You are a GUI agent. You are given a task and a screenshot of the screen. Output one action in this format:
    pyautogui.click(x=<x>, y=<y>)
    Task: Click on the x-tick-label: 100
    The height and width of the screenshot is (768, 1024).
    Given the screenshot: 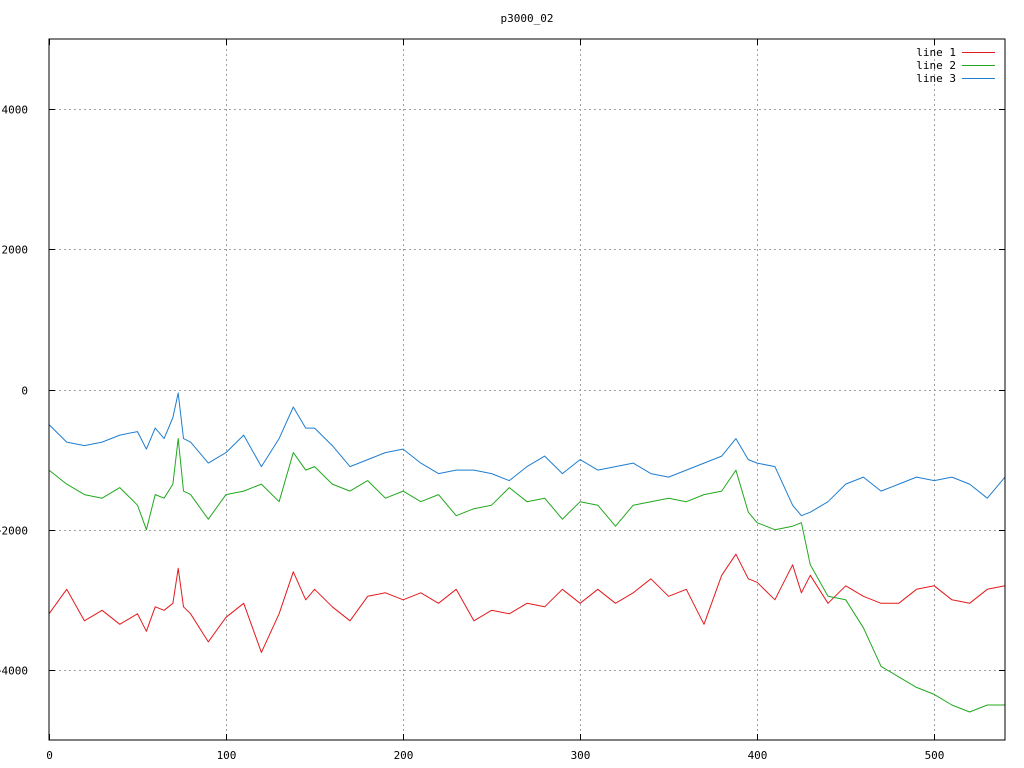 What is the action you would take?
    pyautogui.click(x=227, y=755)
    